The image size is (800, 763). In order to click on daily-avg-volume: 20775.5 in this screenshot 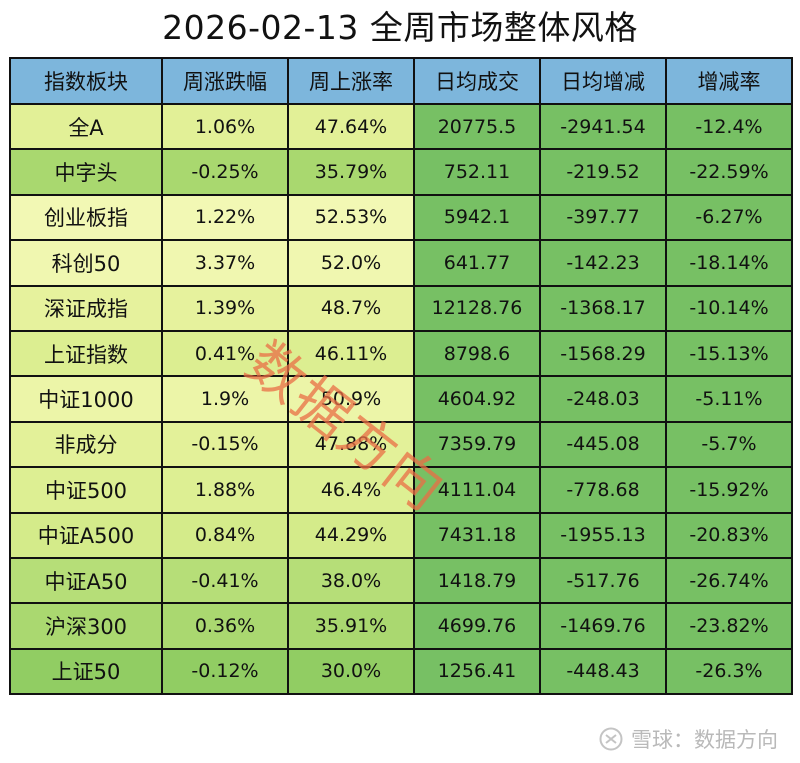, I will do `click(477, 126)`.